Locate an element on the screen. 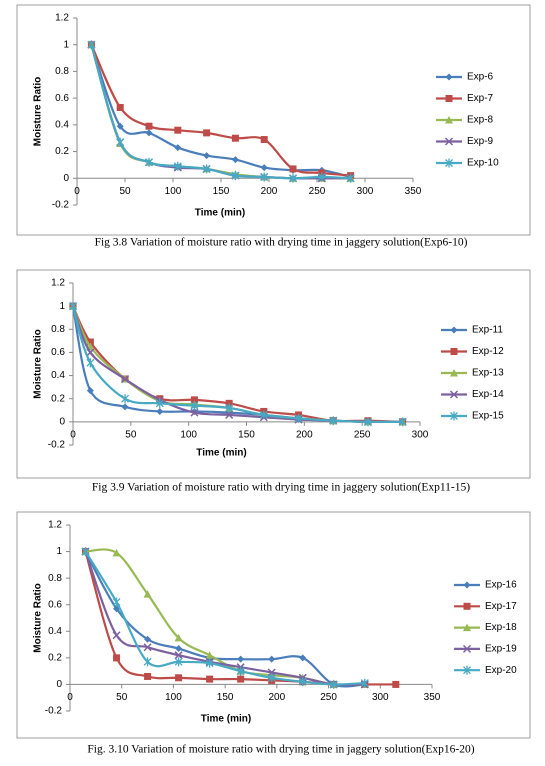 The image size is (545, 766). x-tick-label: 100 is located at coordinates (173, 191).